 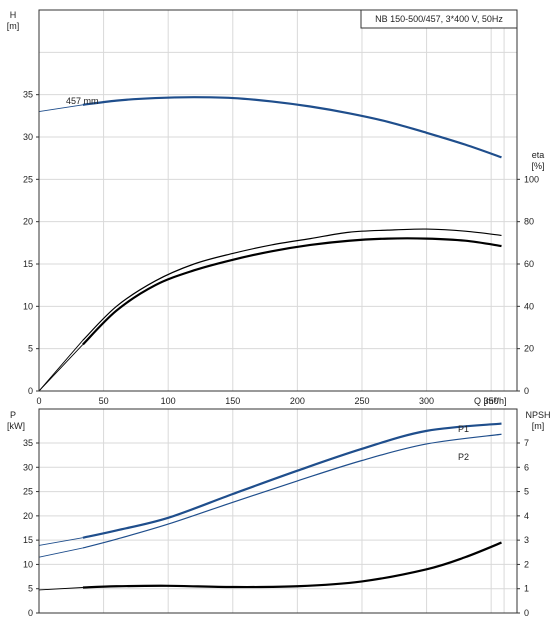 What do you see at coordinates (16, 426) in the screenshot?
I see `bottom-left-axis-label-line2: [kW]` at bounding box center [16, 426].